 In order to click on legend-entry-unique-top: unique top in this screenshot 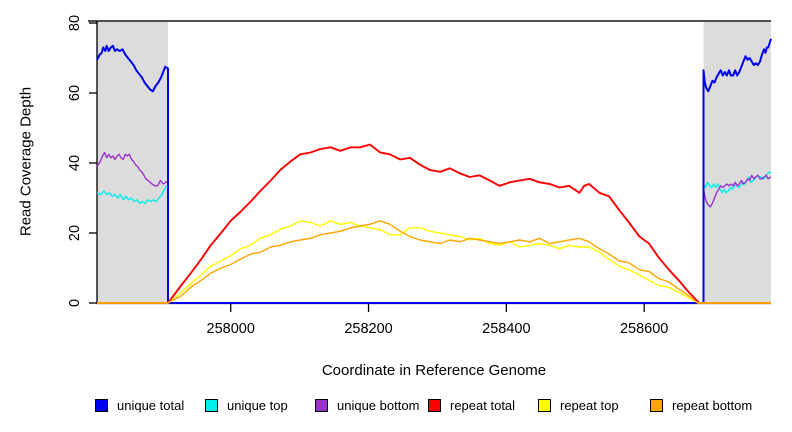, I will do `click(246, 405)`.